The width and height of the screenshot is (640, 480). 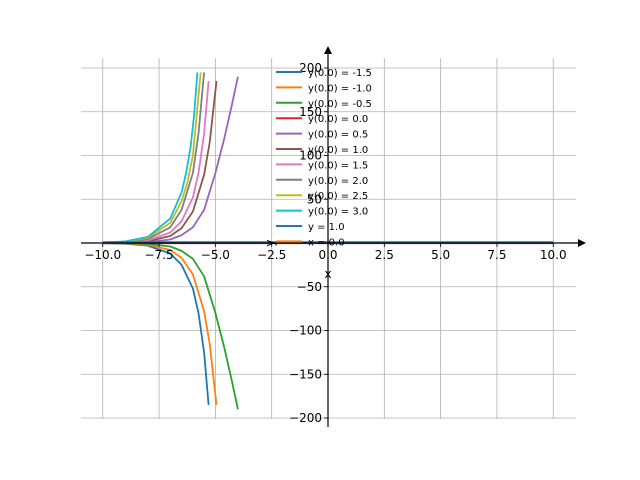 I want to click on legend-entry: y(0.0) = 2.0, so click(x=338, y=181).